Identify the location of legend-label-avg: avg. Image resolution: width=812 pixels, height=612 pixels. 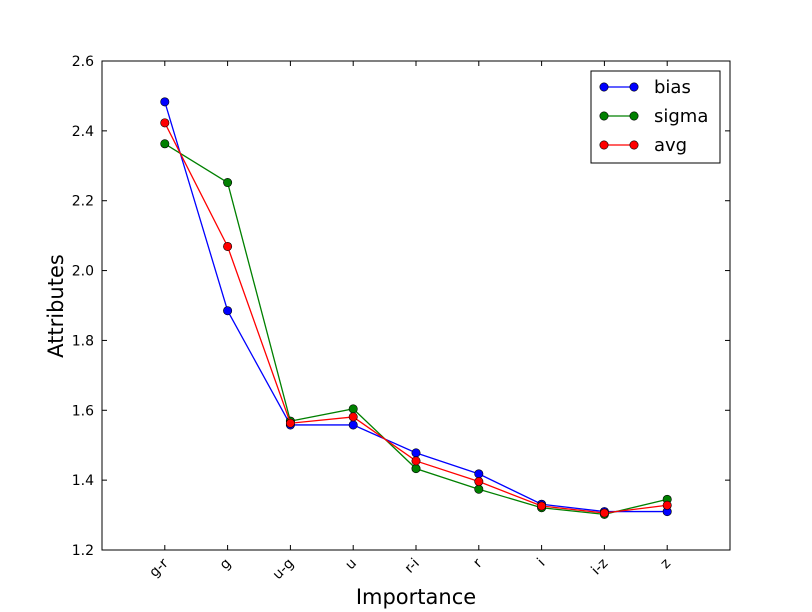
(670, 145).